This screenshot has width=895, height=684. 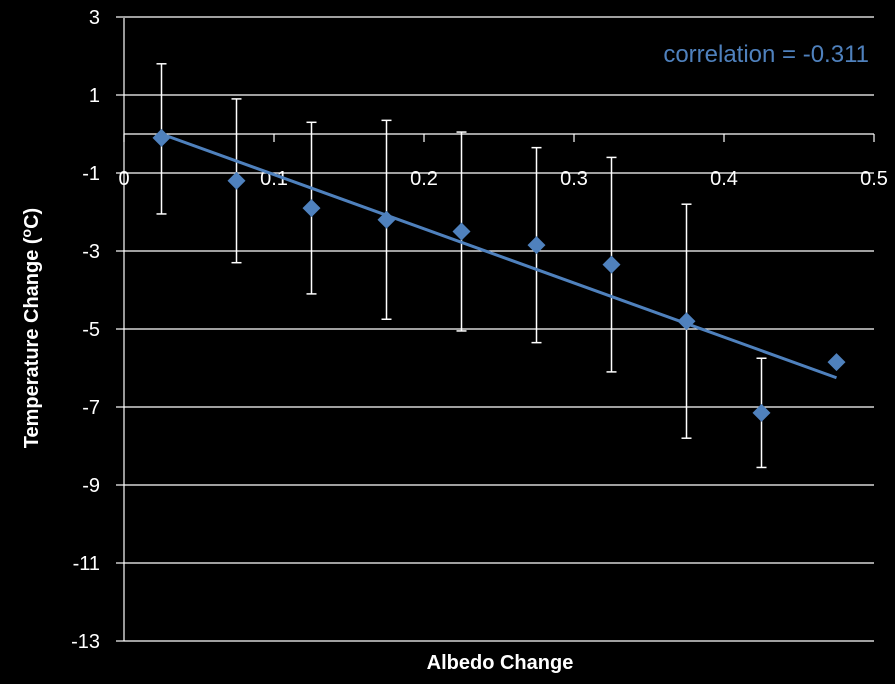 I want to click on y-axis-title: Temperature Change (oC), so click(x=30, y=328).